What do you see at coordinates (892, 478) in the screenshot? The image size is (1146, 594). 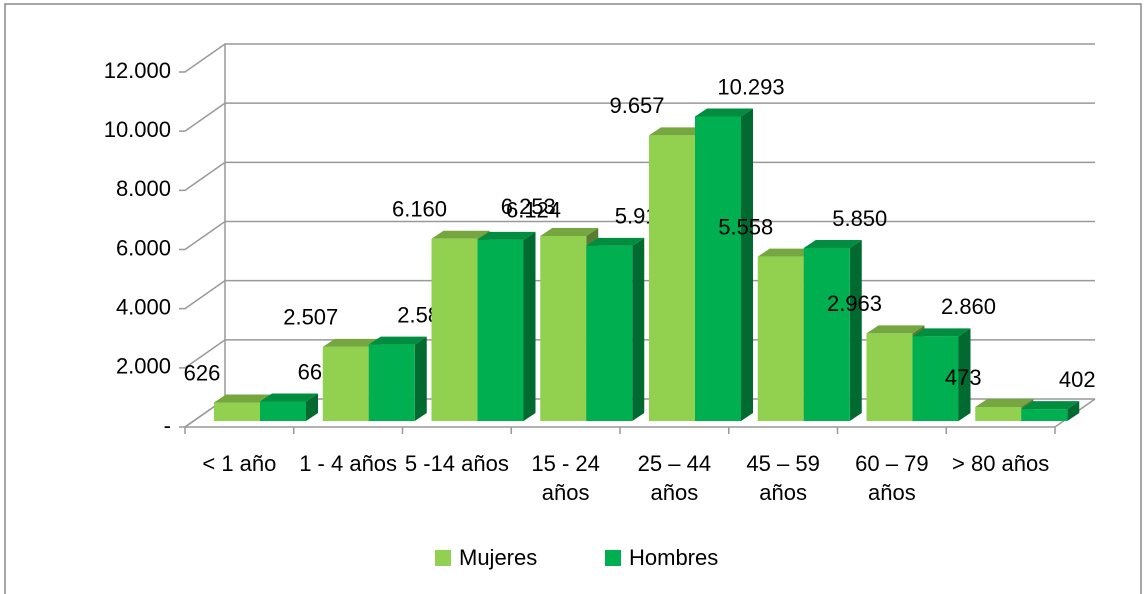 I see `x-tick-label: 60 – 79 años` at bounding box center [892, 478].